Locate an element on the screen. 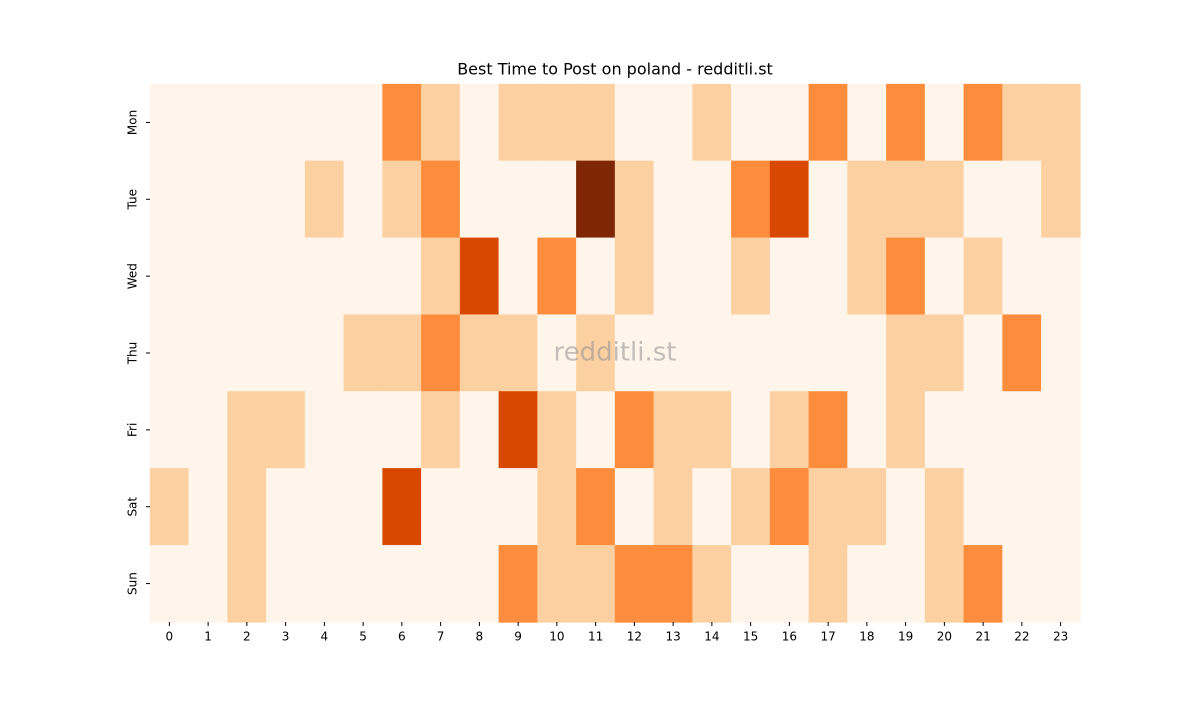  y-tick-label: Tue is located at coordinates (133, 200).